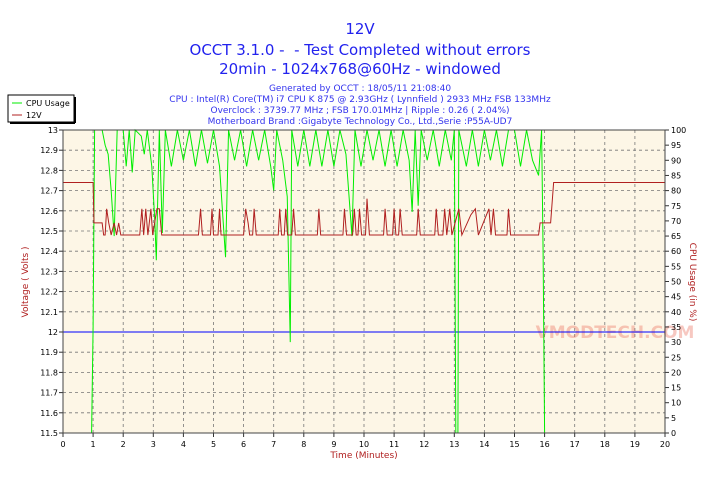 This screenshot has height=484, width=720. I want to click on y2-tick-label: 55, so click(676, 266).